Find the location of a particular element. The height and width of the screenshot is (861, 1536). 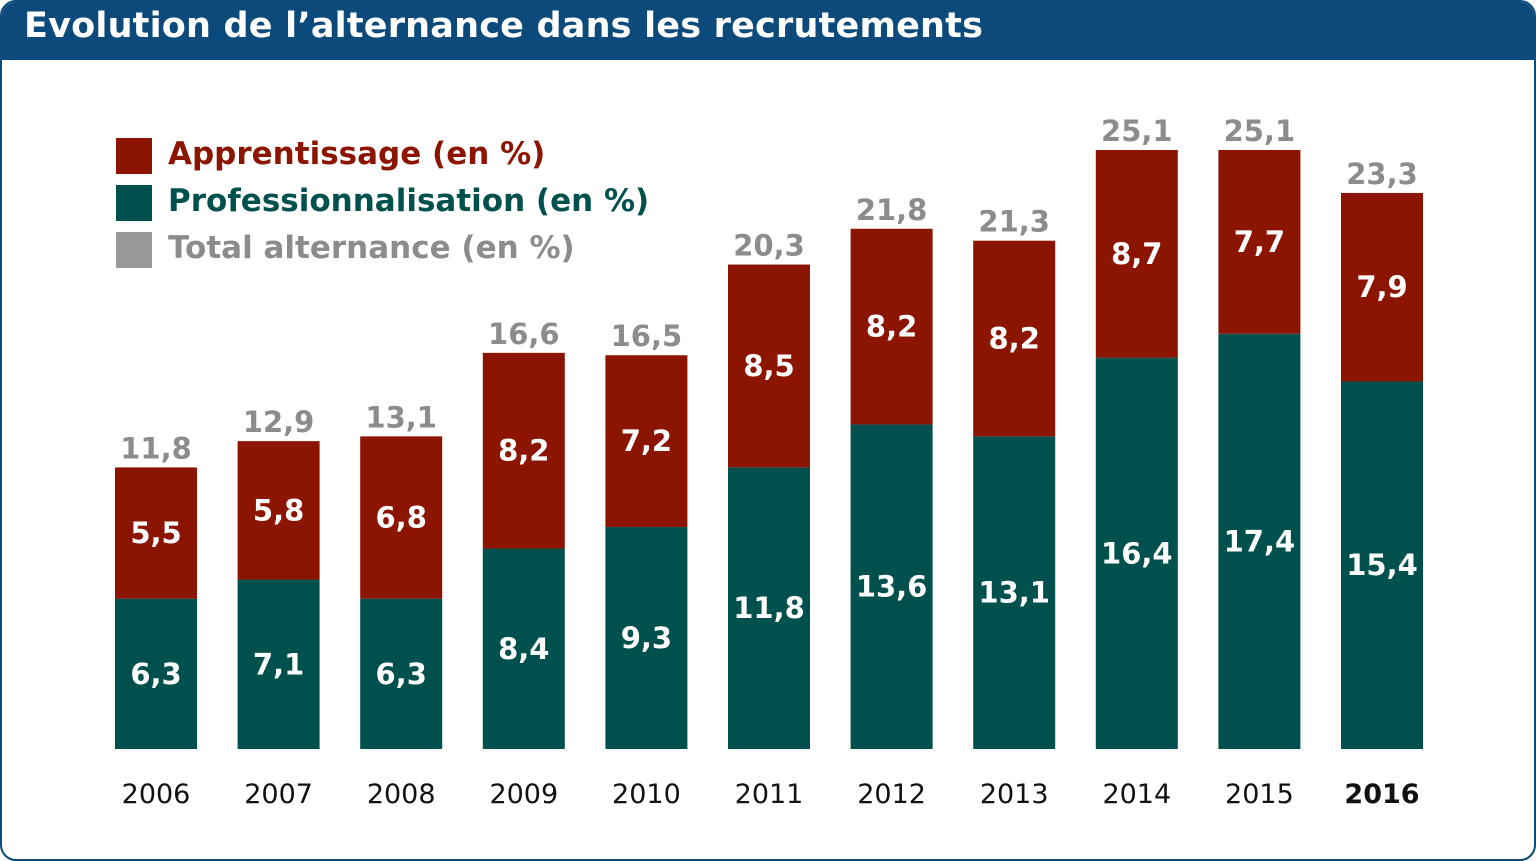

data-label-professionnalisation-2009: 8,4 is located at coordinates (523, 649).